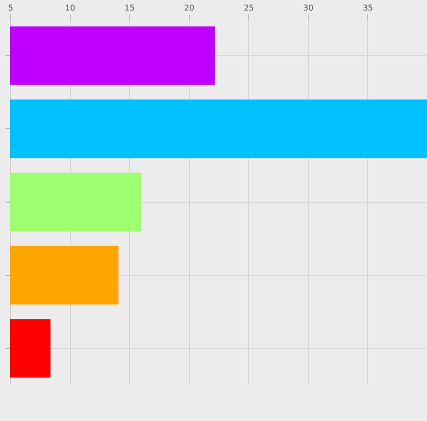  What do you see at coordinates (368, 8) in the screenshot?
I see `x-tick-label: 35` at bounding box center [368, 8].